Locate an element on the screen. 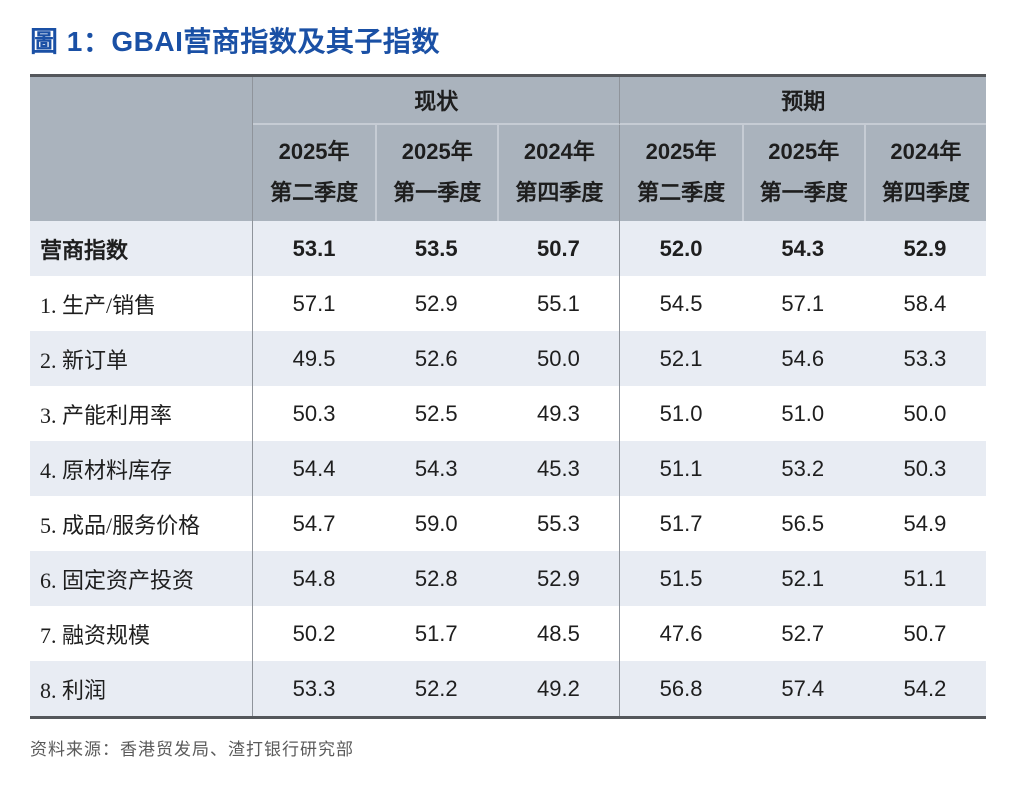 Image resolution: width=1024 pixels, height=787 pixels. row-value: 55.3 is located at coordinates (558, 523).